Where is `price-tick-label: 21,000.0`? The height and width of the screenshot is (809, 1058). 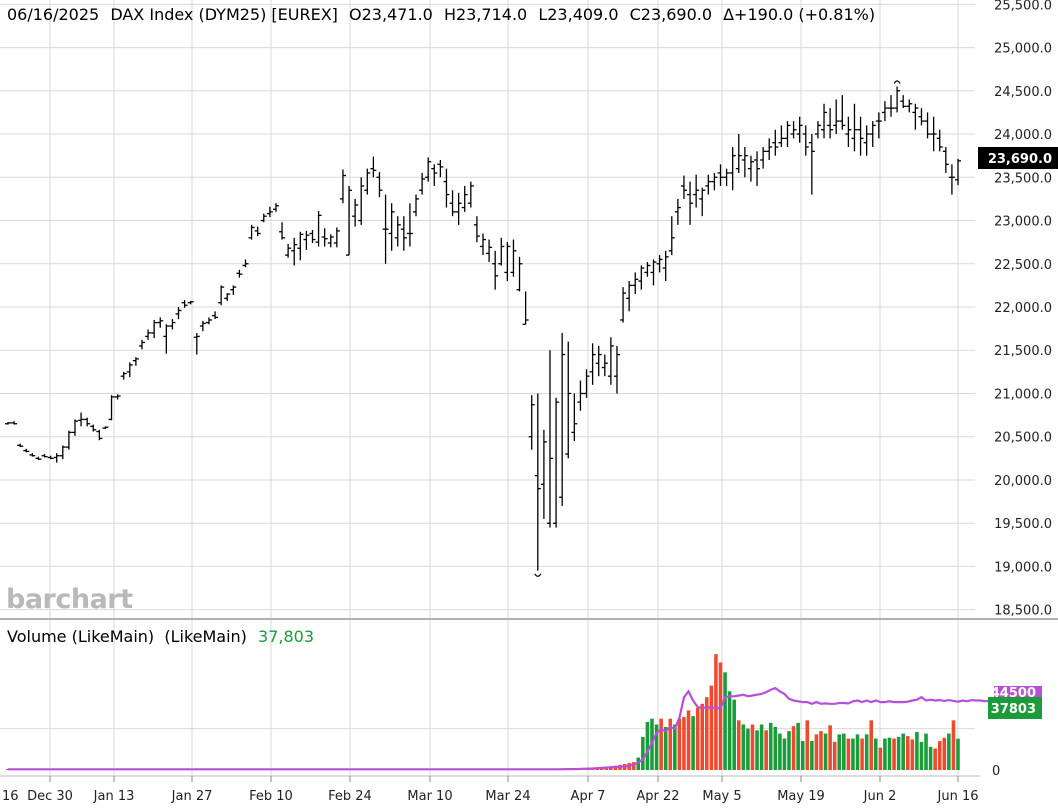
price-tick-label: 21,000.0 is located at coordinates (1023, 394).